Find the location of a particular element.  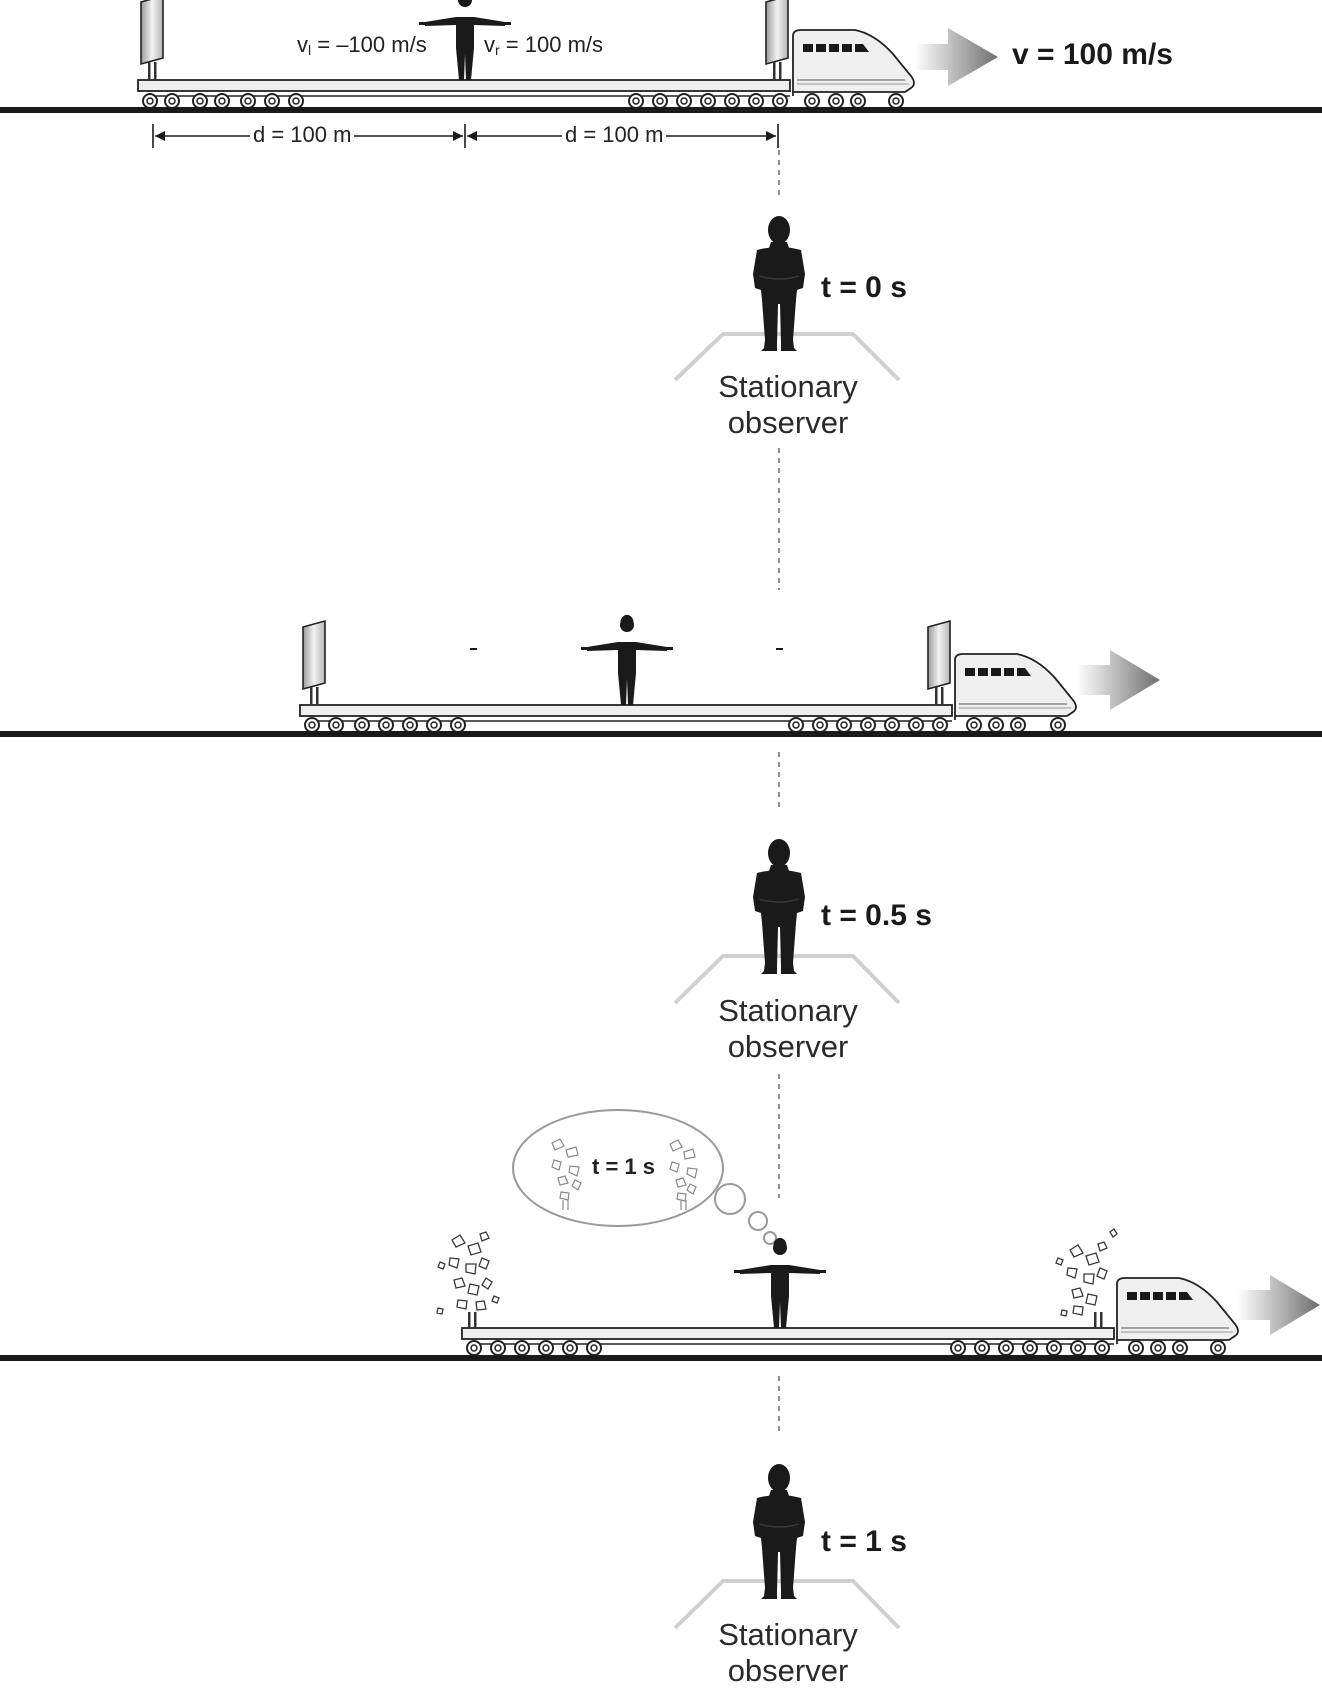

shattered-mirror-left is located at coordinates (468, 1273).